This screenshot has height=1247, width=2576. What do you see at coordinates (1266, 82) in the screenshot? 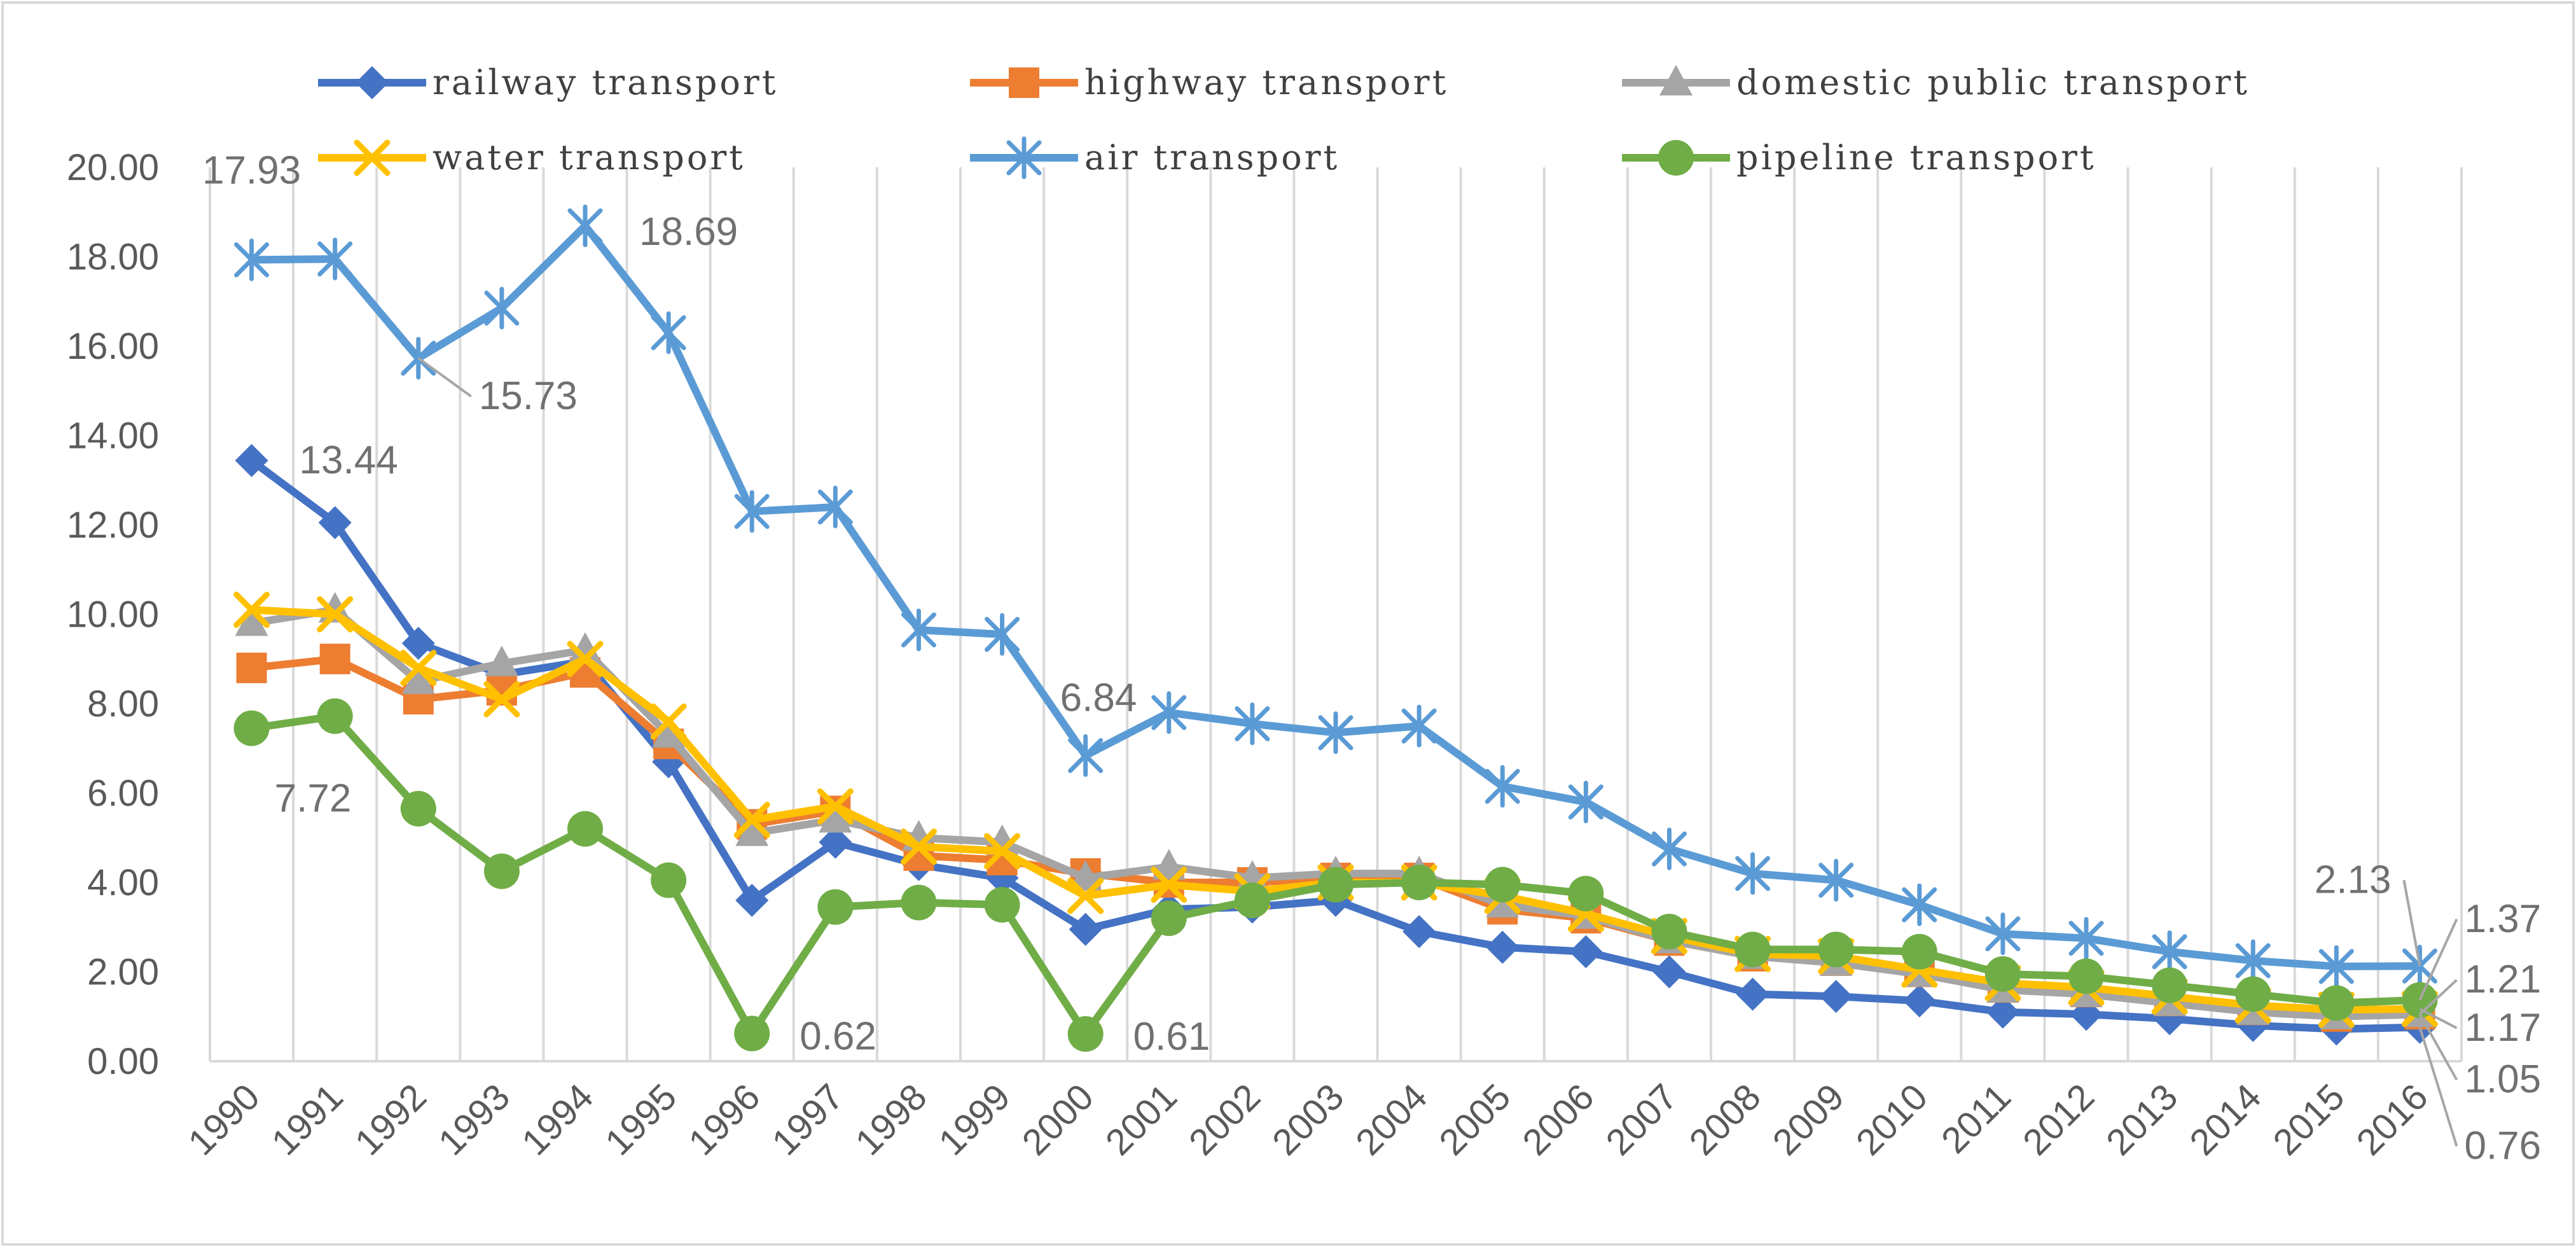
I see `legend-label: highway transport` at bounding box center [1266, 82].